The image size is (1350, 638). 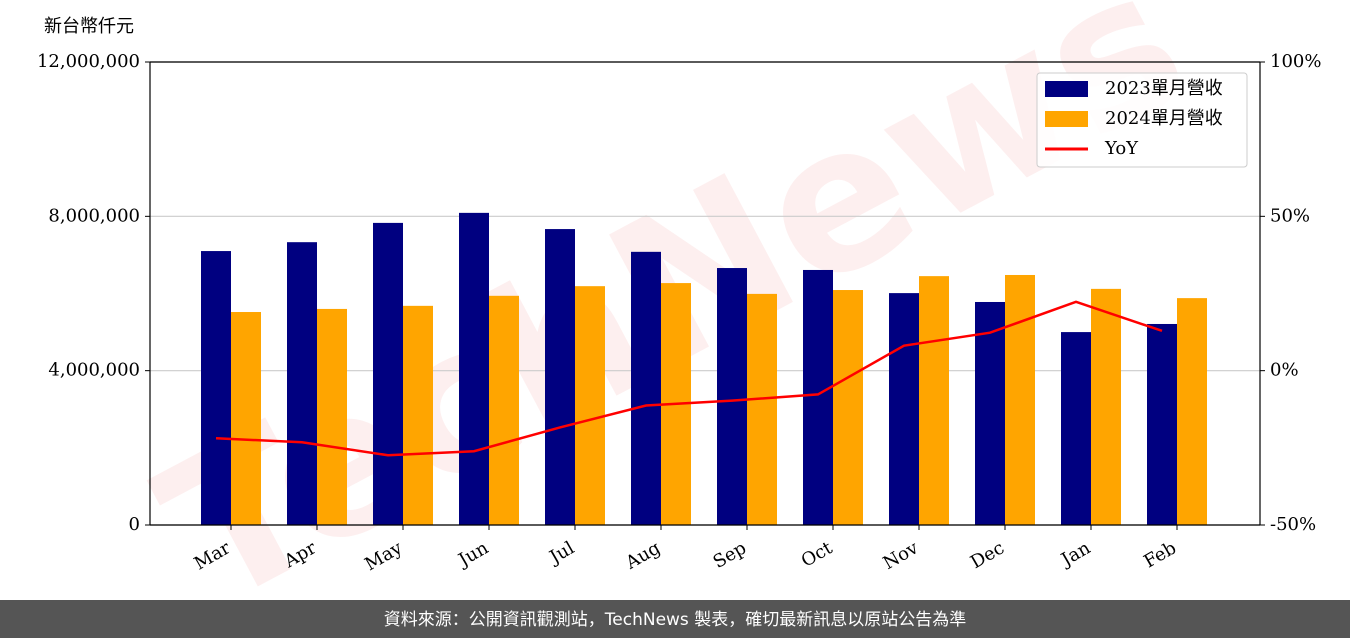 I want to click on legend-label: YoY, so click(x=1121, y=148).